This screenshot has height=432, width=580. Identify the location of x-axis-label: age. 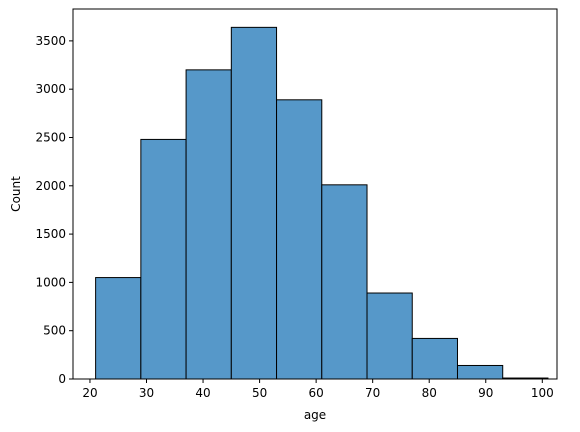
(315, 415).